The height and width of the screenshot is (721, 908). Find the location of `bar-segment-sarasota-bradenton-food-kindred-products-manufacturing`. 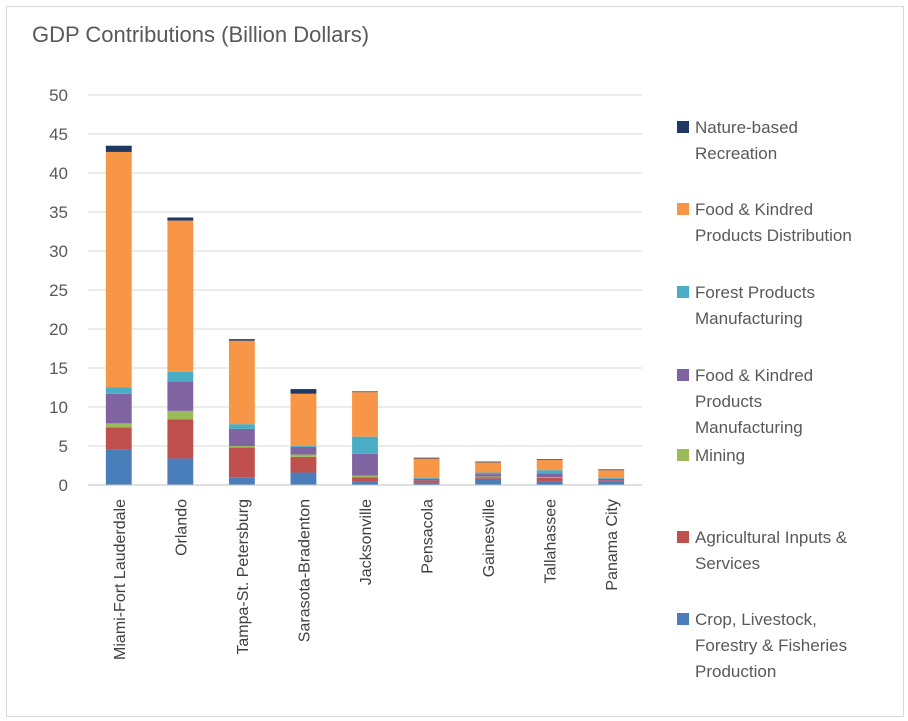

bar-segment-sarasota-bradenton-food-kindred-products-manufacturing is located at coordinates (303, 450).